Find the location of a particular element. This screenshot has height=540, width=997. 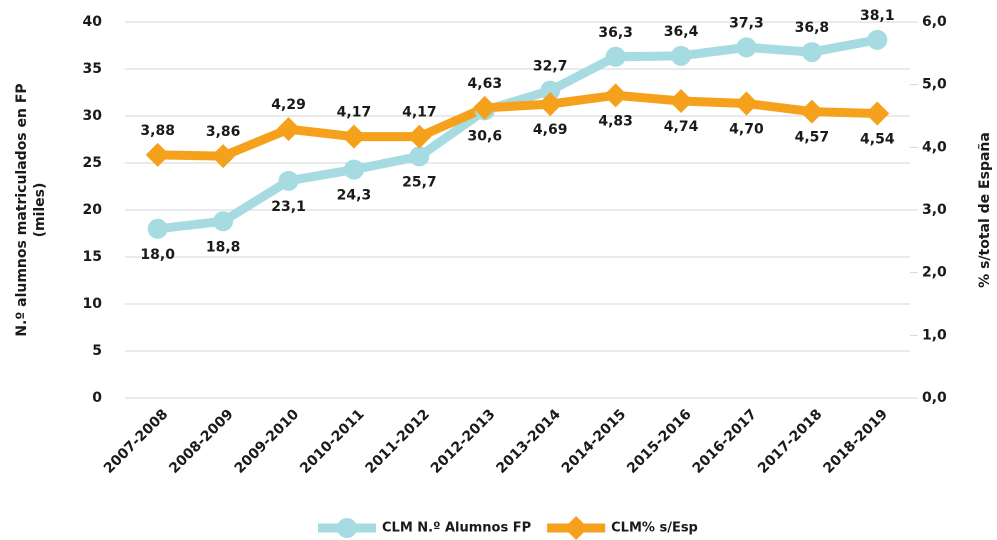

legend-label: CLM N.º Alumnos FP is located at coordinates (456, 528).